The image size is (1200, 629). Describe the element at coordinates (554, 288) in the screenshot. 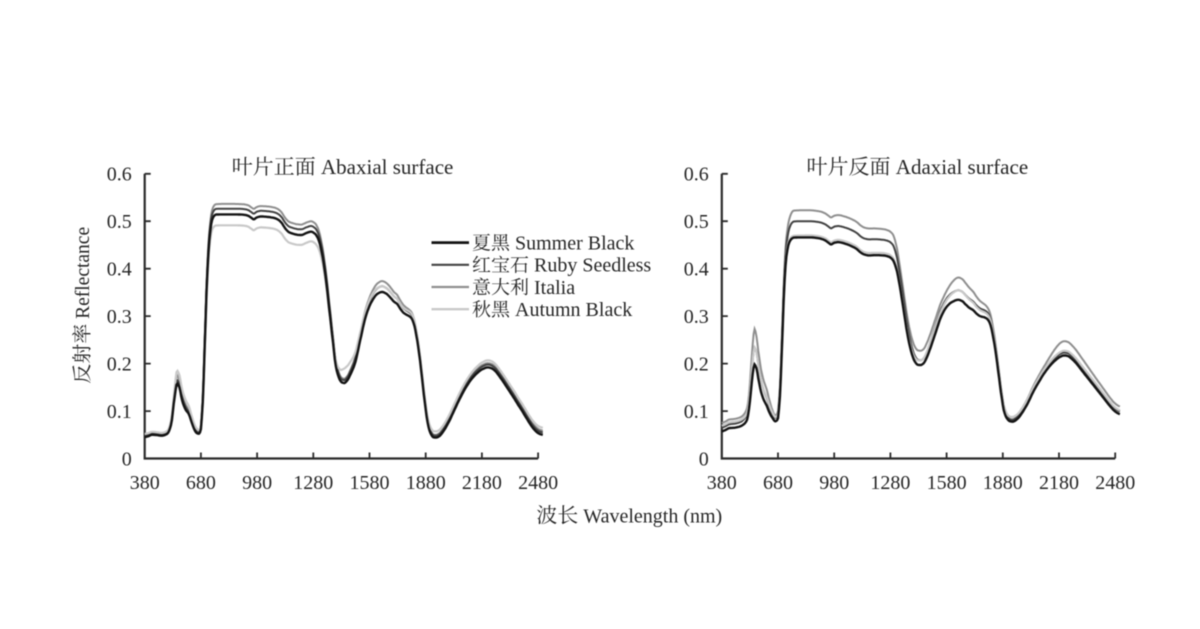

I see `svg-text: Italia` at that location.